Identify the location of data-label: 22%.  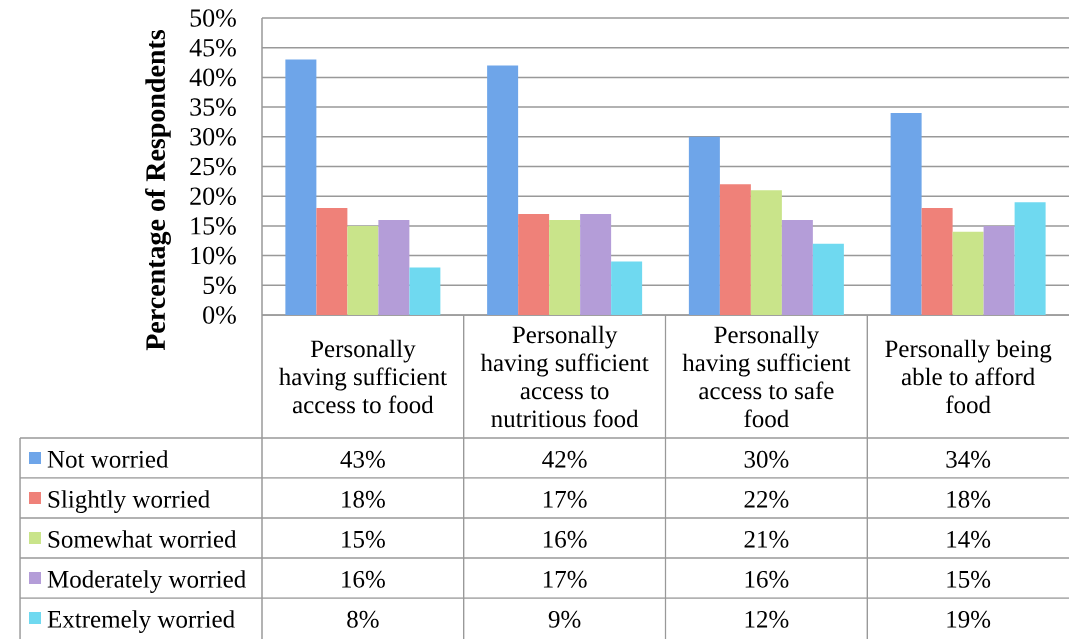
(766, 499).